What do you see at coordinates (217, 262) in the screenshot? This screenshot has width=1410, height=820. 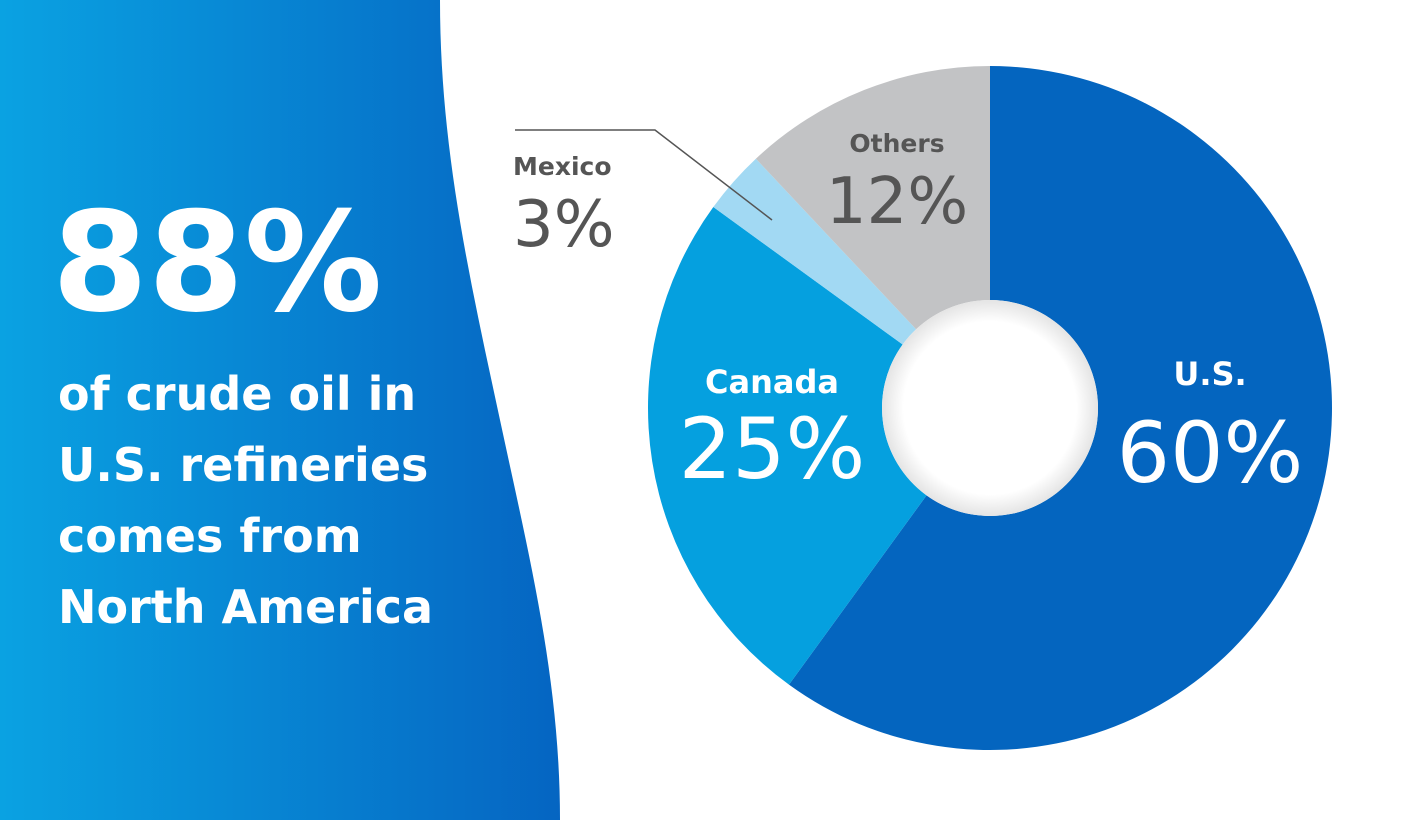 I see `headline: 88%` at bounding box center [217, 262].